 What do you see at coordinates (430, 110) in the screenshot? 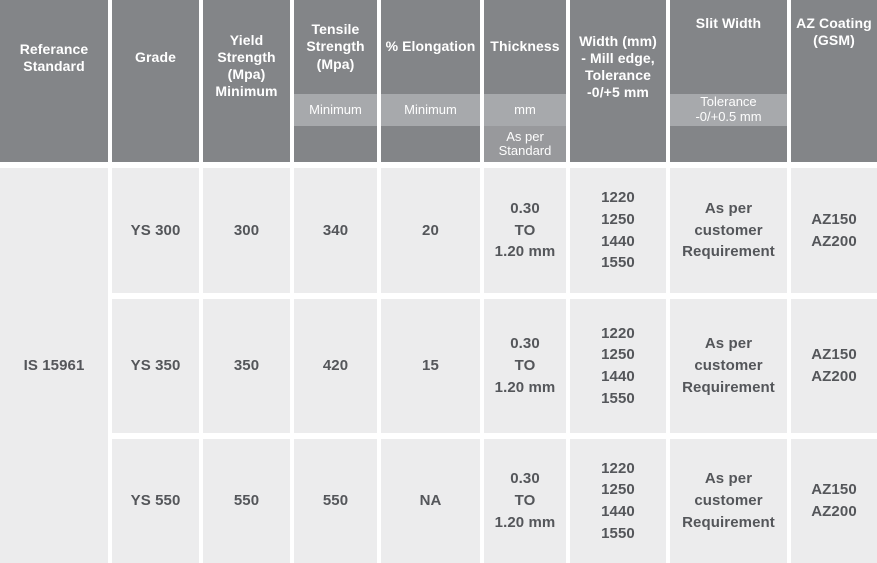
I see `header-subband-elongation-minimum: Minimum` at bounding box center [430, 110].